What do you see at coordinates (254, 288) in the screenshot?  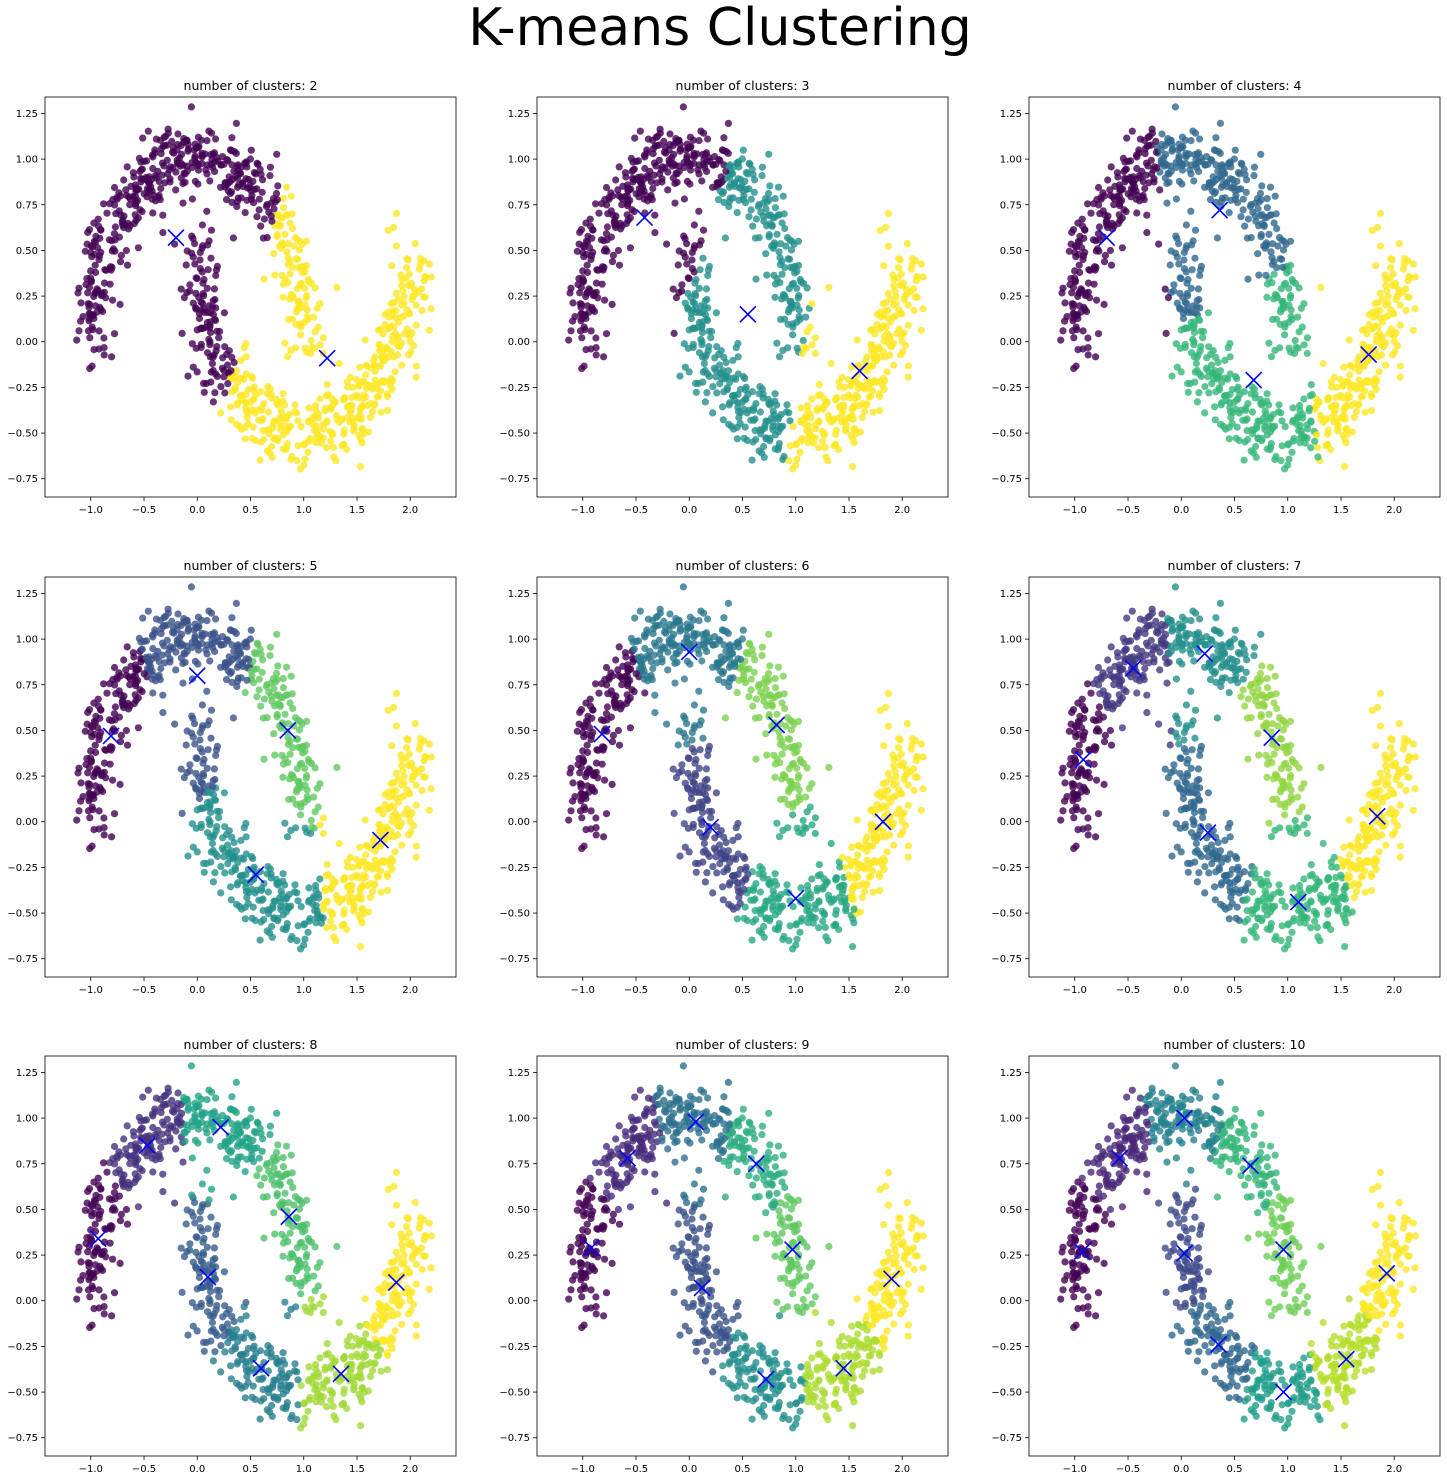 I see `scatter-points` at bounding box center [254, 288].